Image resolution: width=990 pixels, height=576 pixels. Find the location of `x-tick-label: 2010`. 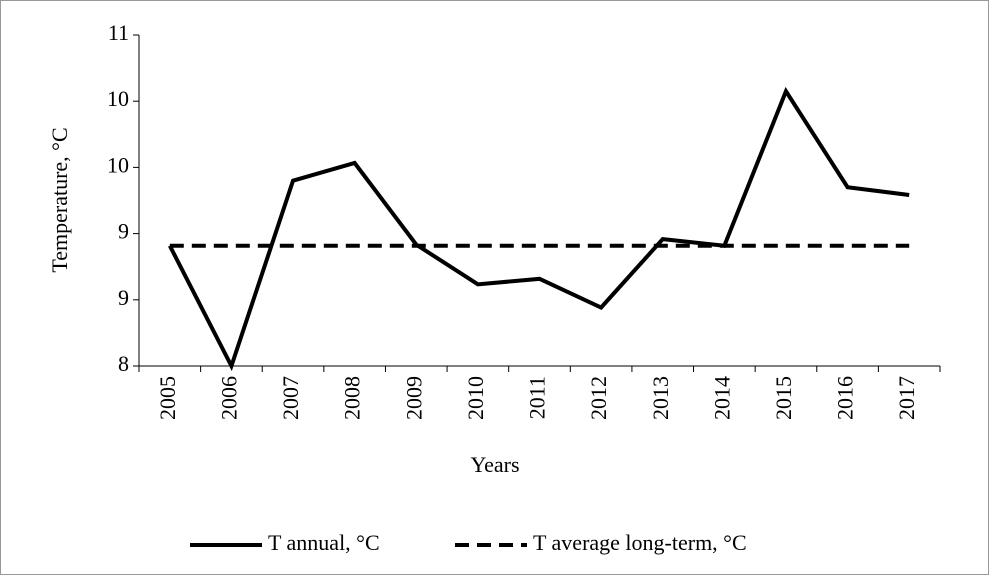

x-tick-label: 2010 is located at coordinates (475, 398).